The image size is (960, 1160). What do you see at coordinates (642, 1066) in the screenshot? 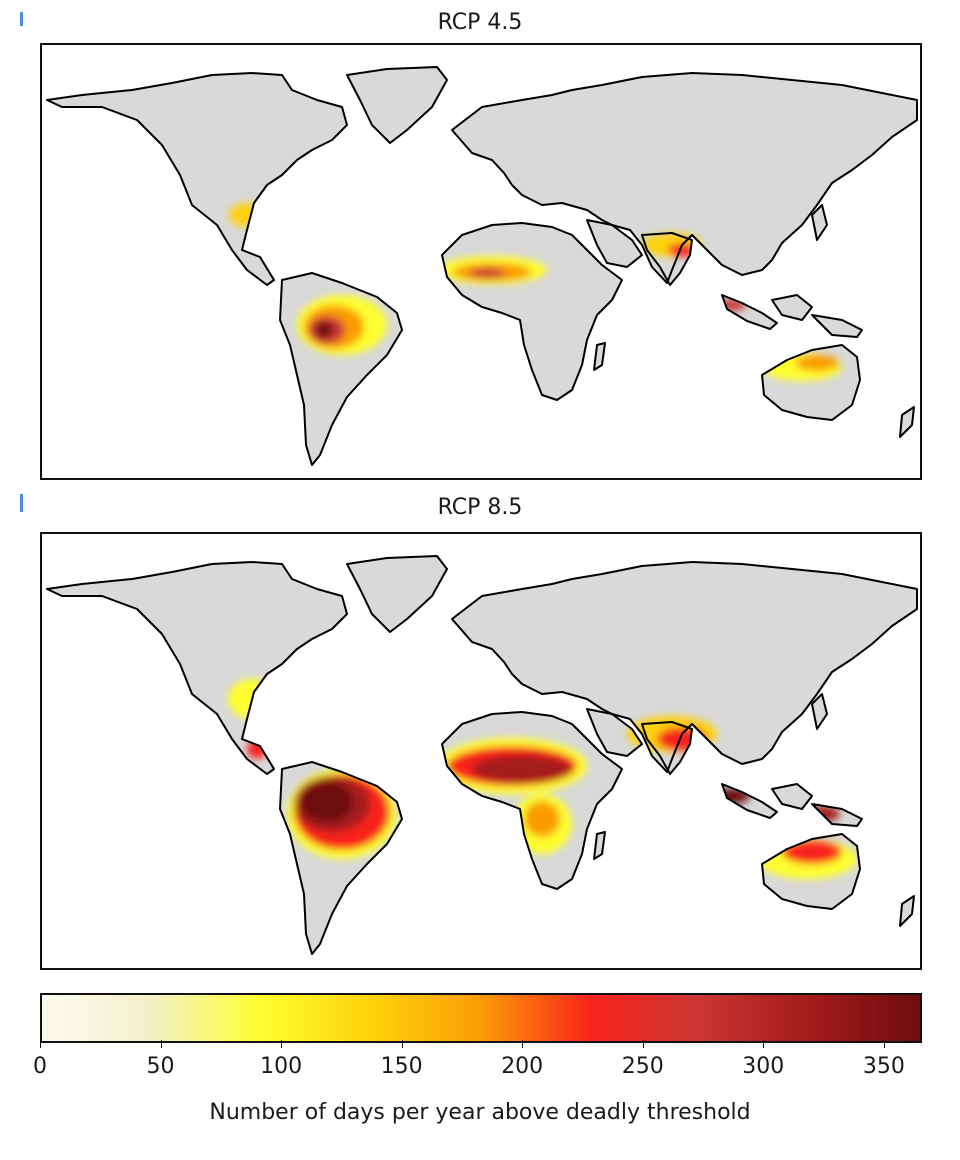
I see `colorbar-tick-label: 250` at bounding box center [642, 1066].